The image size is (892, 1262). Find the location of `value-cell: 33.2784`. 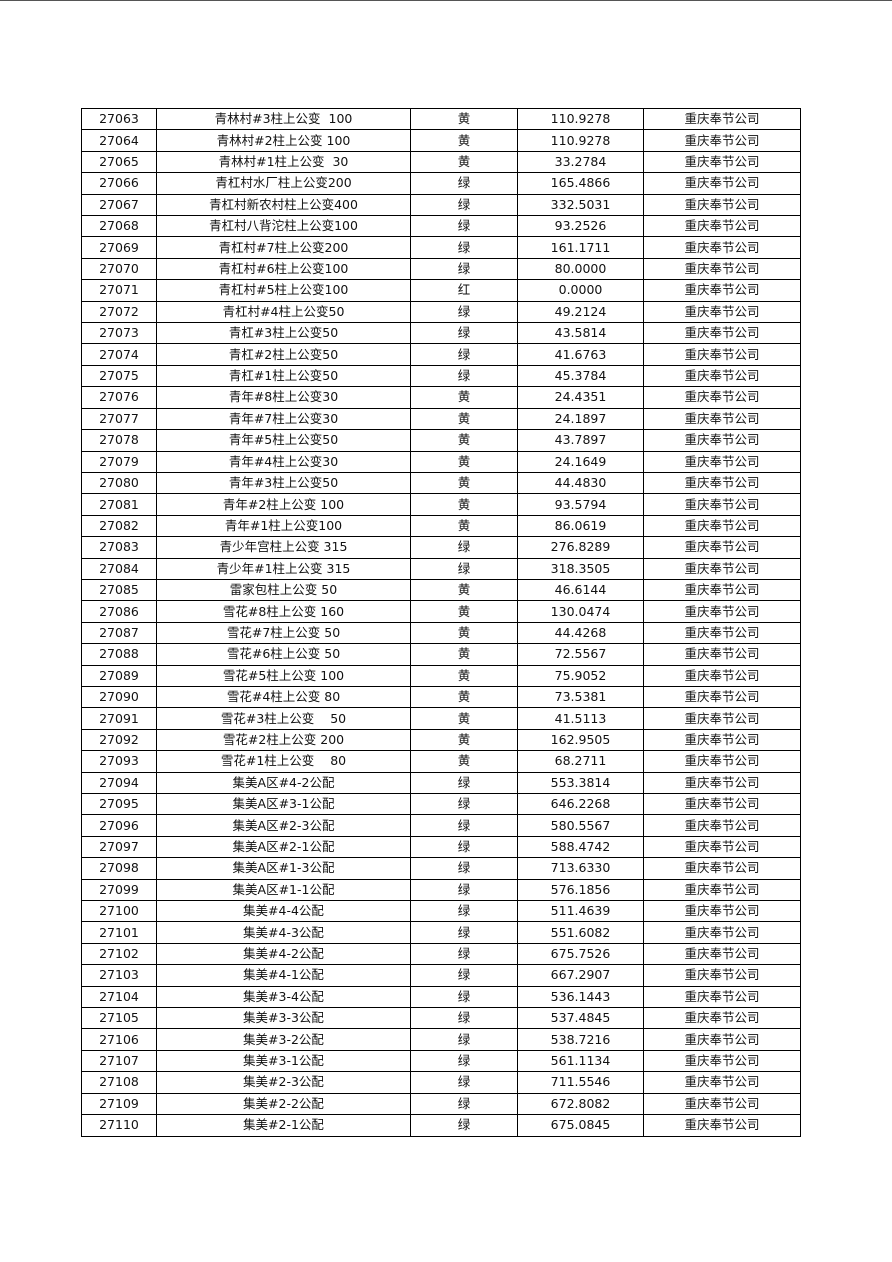

value-cell: 33.2784 is located at coordinates (580, 162).